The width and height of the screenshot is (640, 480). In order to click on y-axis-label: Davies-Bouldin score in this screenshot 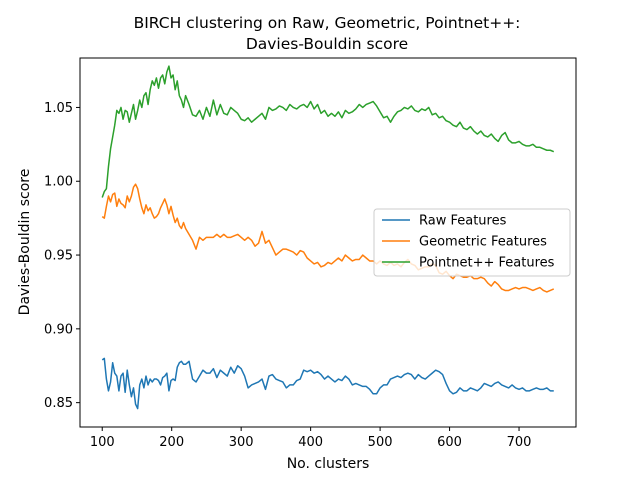, I will do `click(25, 242)`.